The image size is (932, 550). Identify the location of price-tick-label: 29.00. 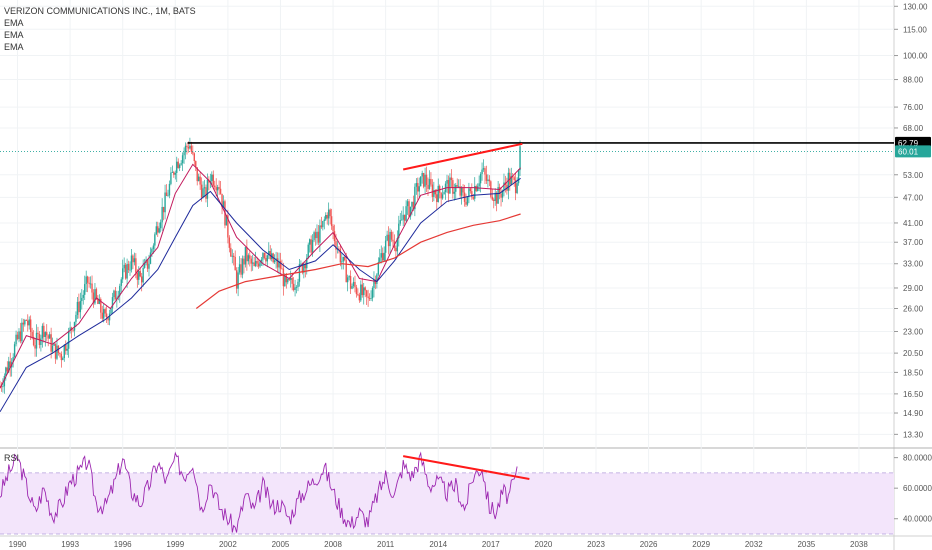
(913, 288).